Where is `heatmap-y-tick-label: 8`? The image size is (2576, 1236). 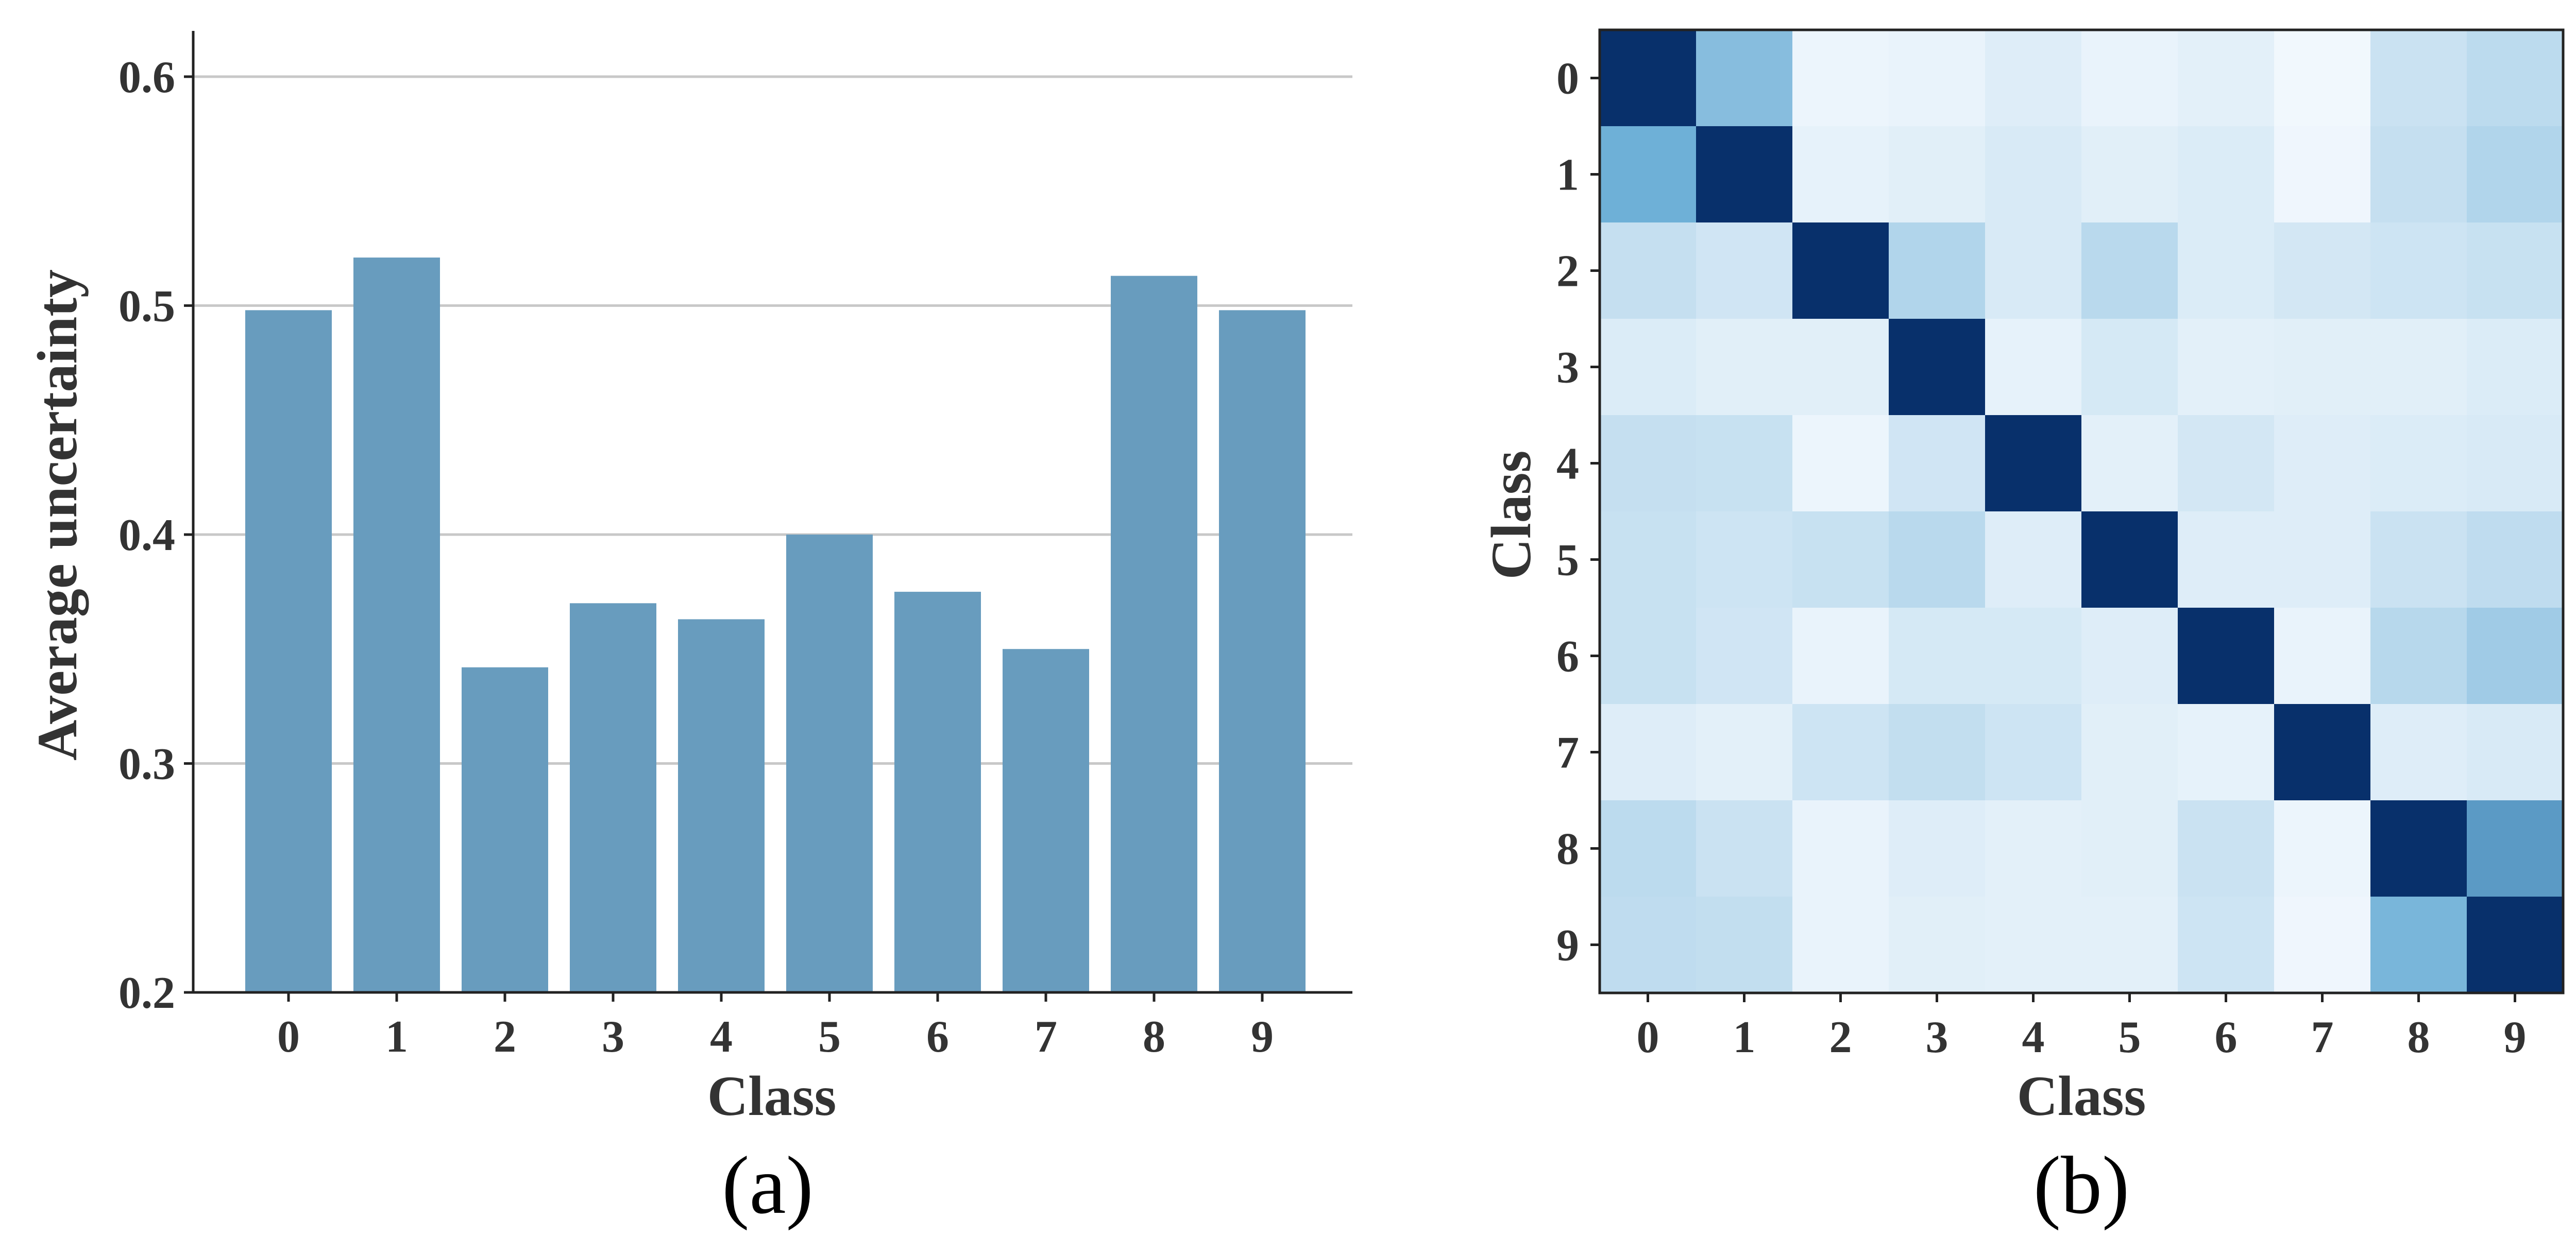 heatmap-y-tick-label: 8 is located at coordinates (1567, 850).